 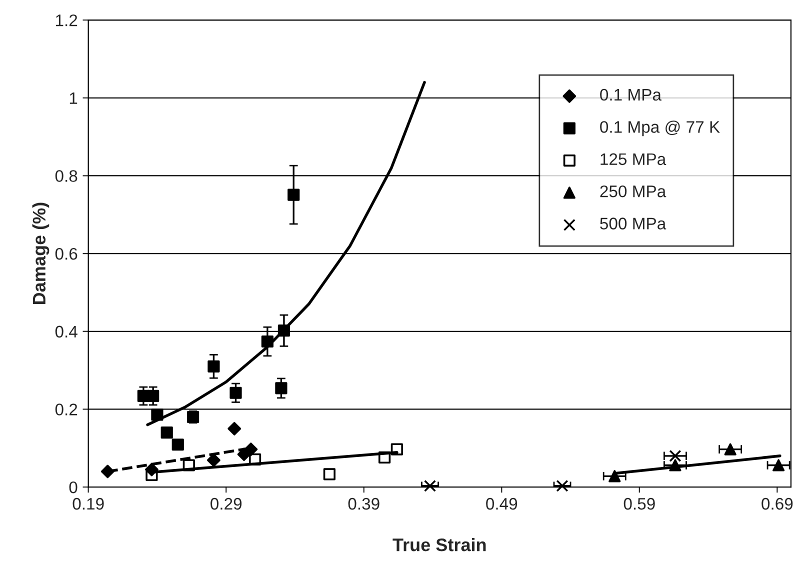 What do you see at coordinates (631, 94) in the screenshot?
I see `legend-label: 0.1 MPa` at bounding box center [631, 94].